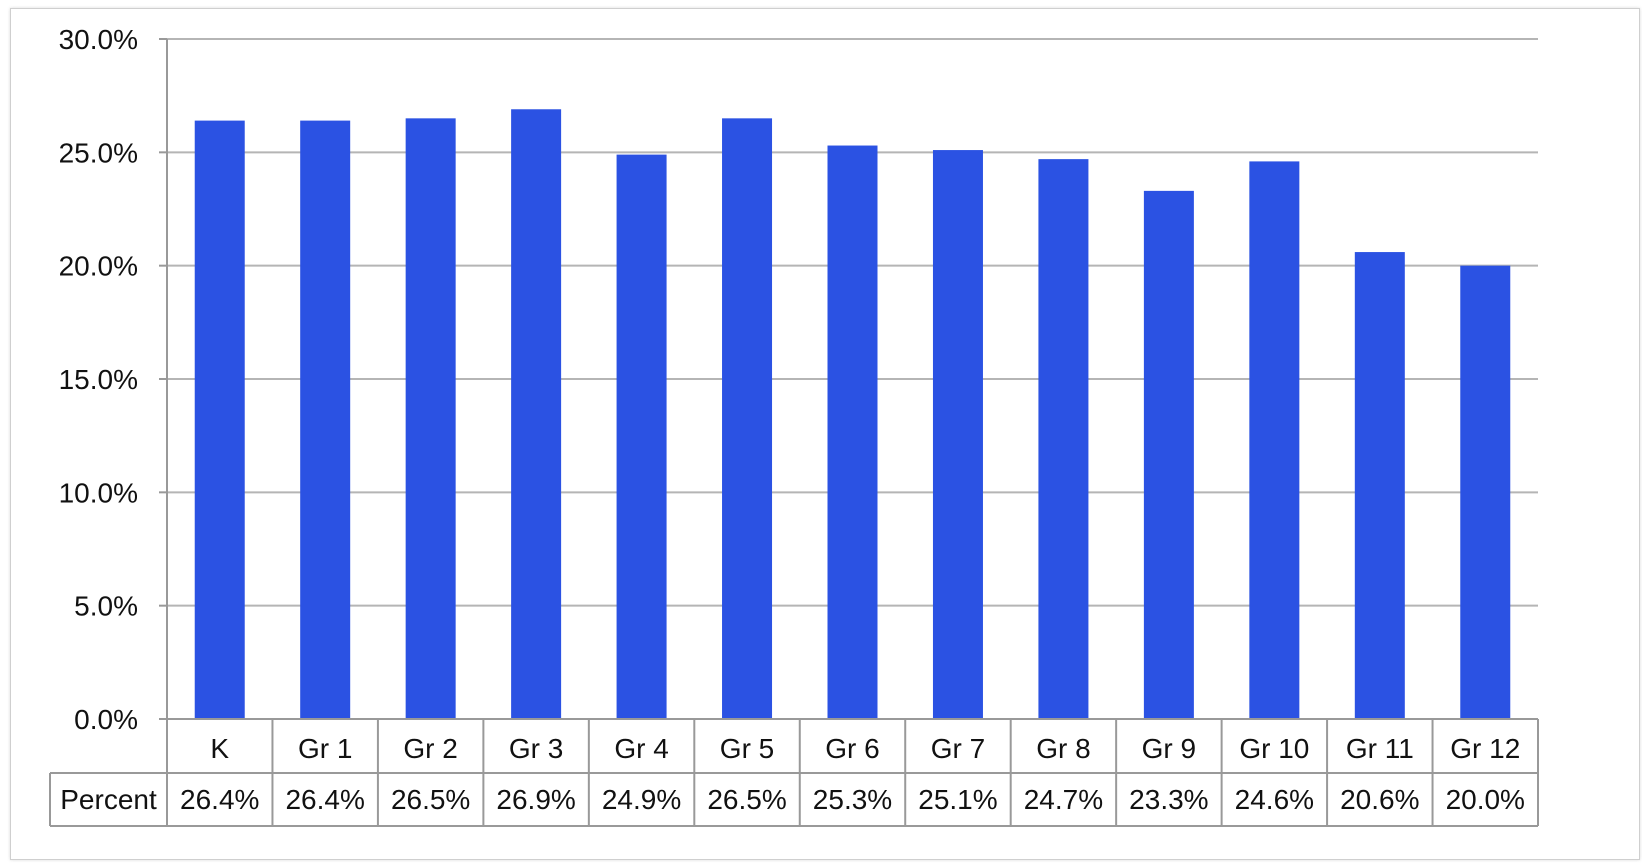 The width and height of the screenshot is (1642, 868). I want to click on x-category-label: Gr 10, so click(1274, 748).